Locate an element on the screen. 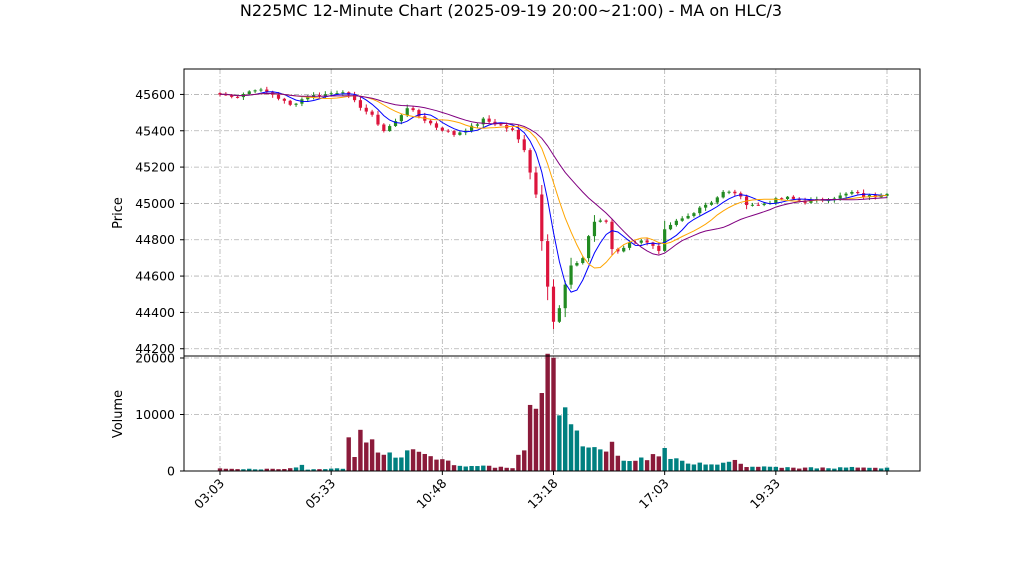  x-tick-label: 10:48 is located at coordinates (431, 493).